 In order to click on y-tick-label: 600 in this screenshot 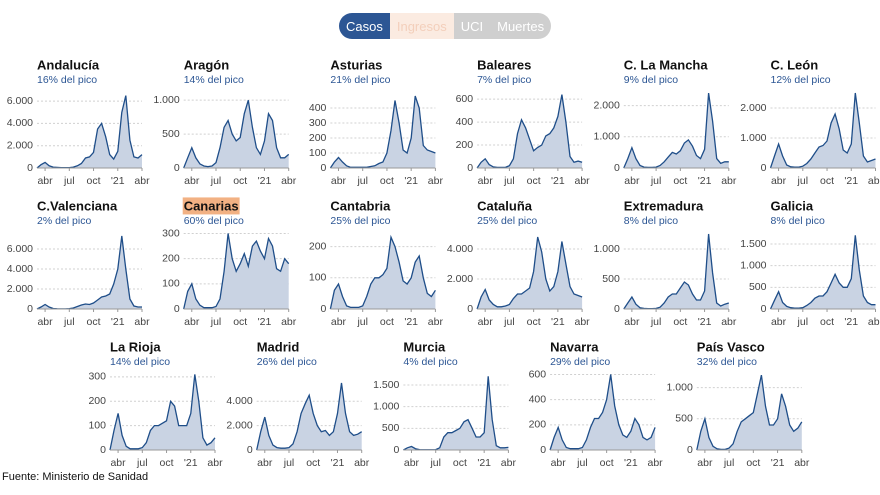, I will do `click(465, 99)`.